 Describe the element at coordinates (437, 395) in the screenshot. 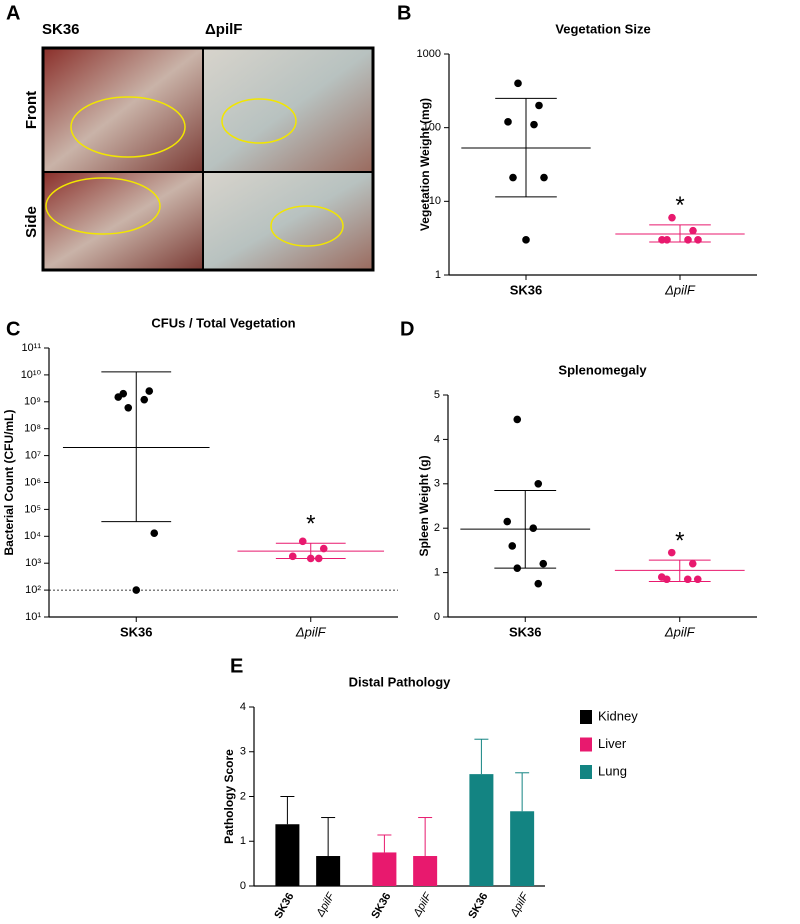

I see `y-tick-label: 5` at that location.